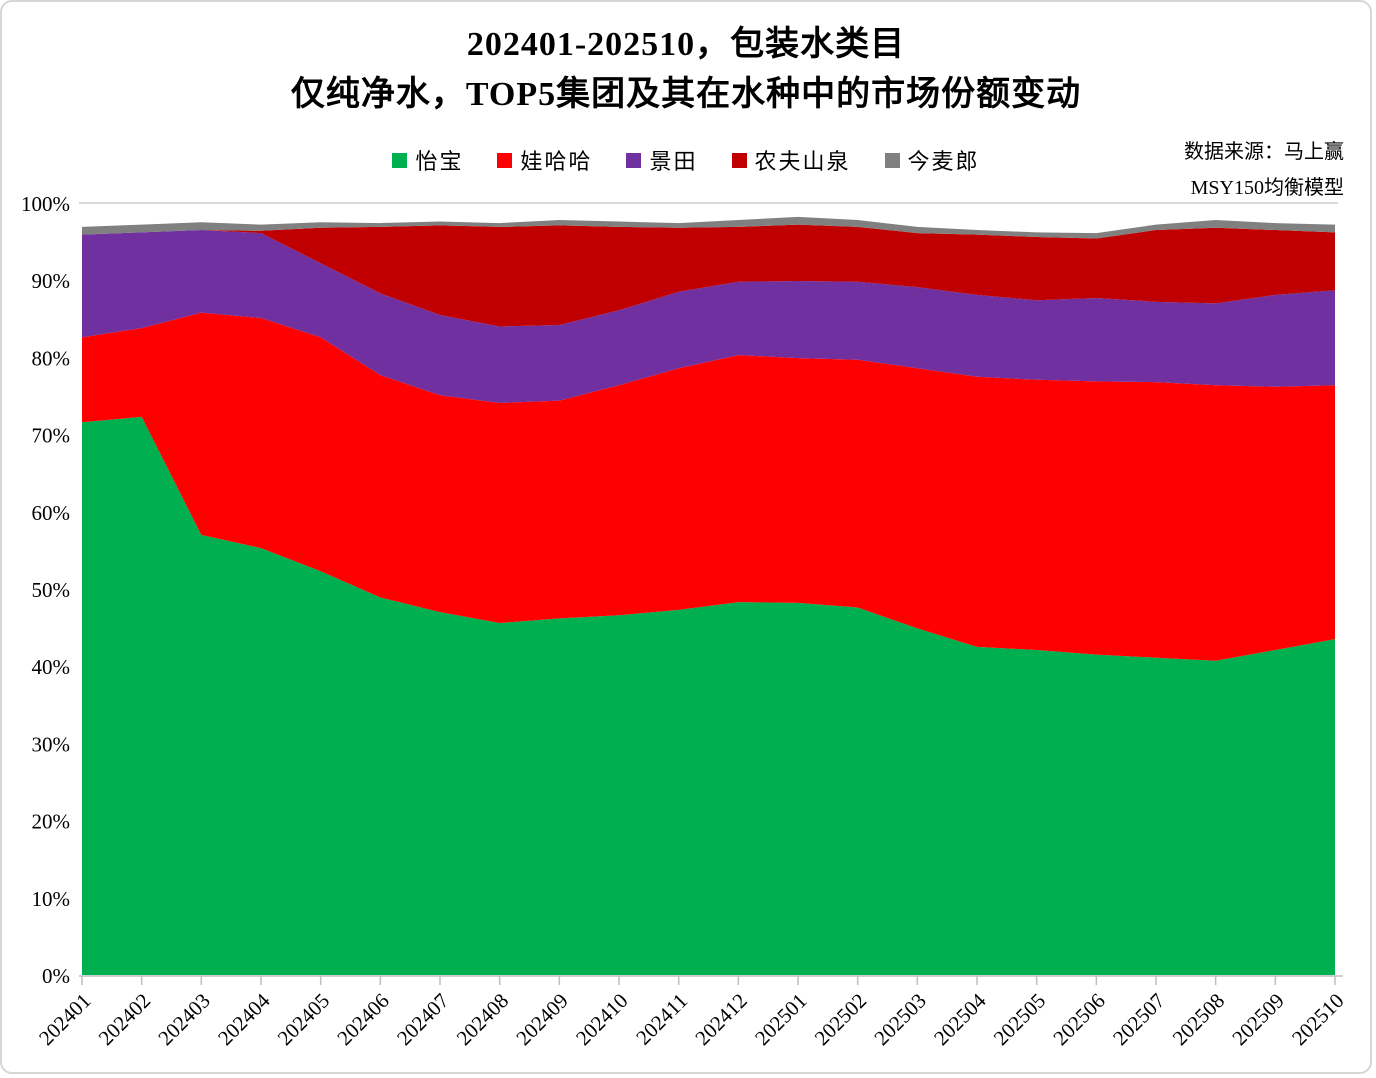  I want to click on x-tick-202508: 202508, so click(1199, 1020).